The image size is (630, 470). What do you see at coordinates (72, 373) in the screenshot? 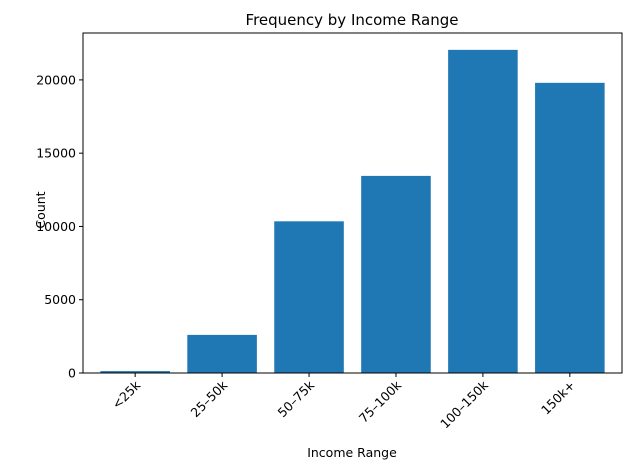
I see `y-tick-label-0: 0` at bounding box center [72, 373].